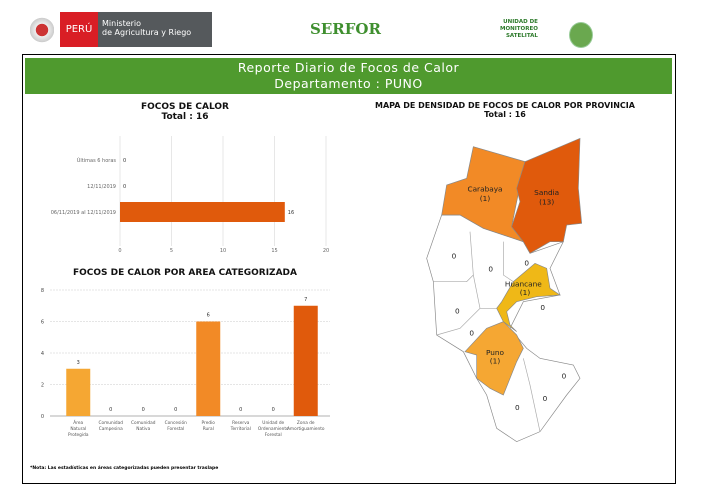 The image size is (702, 496). I want to click on ministry-line1: Ministerio, so click(122, 23).